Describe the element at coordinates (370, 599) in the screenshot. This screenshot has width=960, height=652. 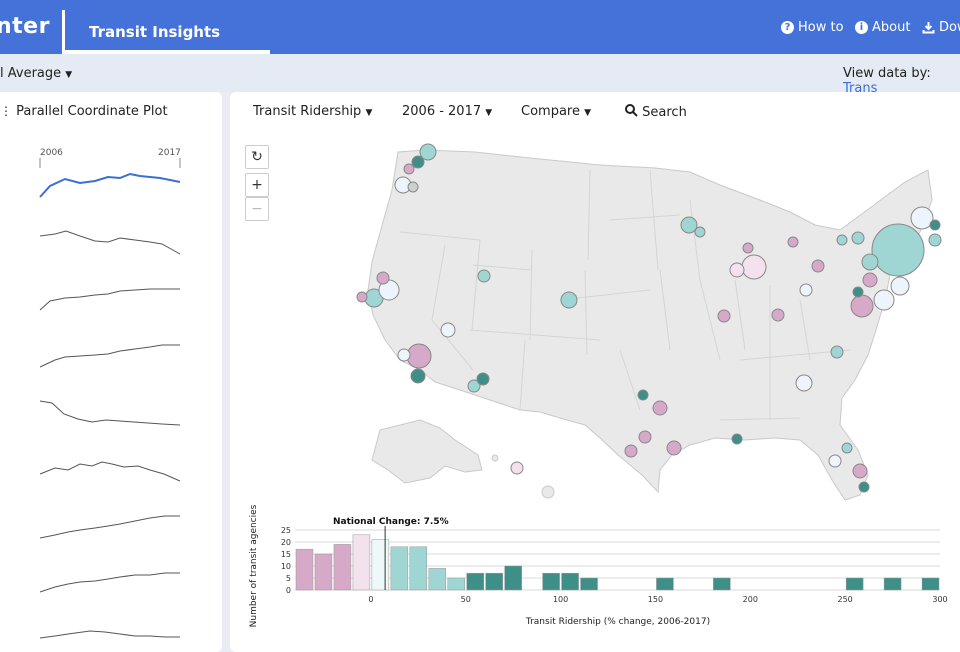
I see `x-tick-label: 0` at that location.